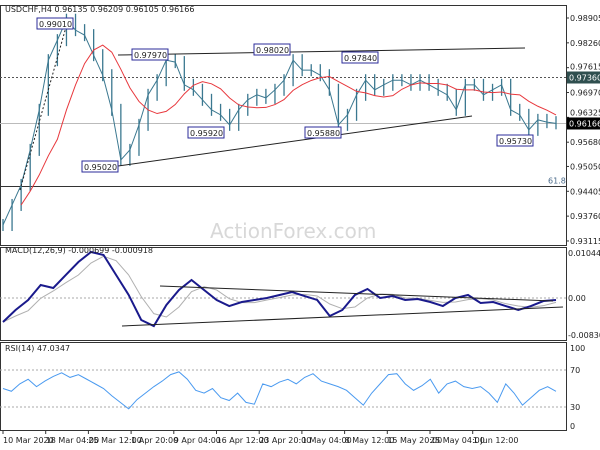 This screenshot has height=450, width=600. I want to click on price-tick: 0.96970, so click(585, 93).